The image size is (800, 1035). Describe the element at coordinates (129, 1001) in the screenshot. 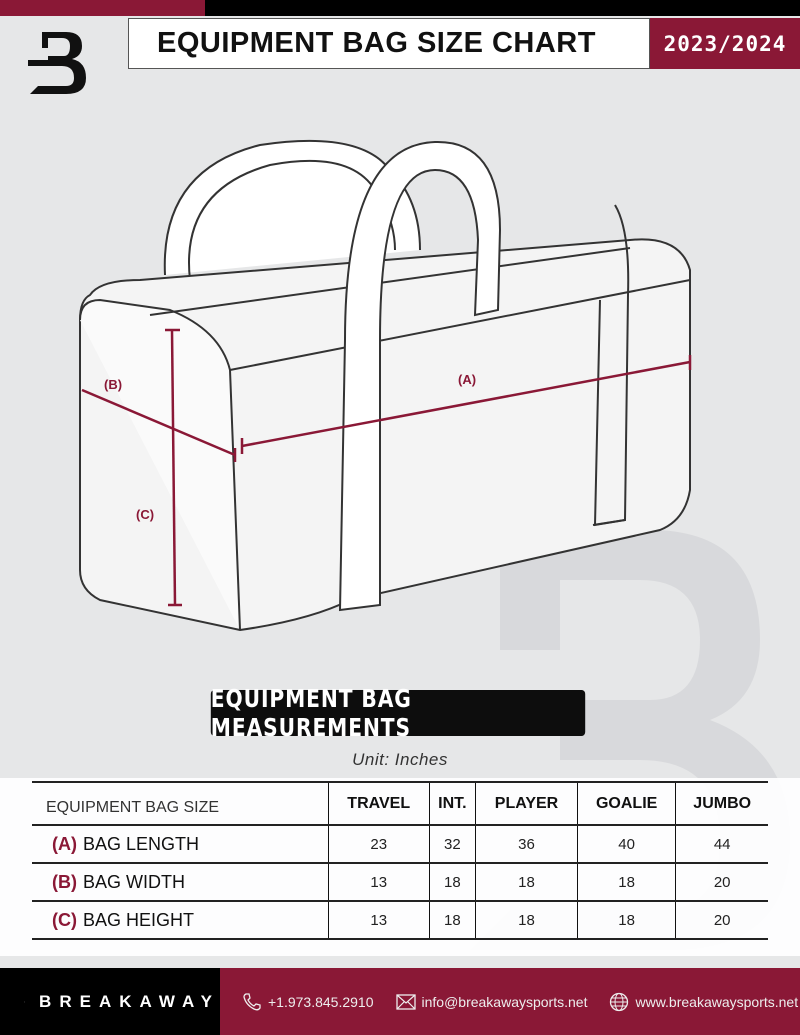

I see `brand-name: BREAKAWAY` at that location.